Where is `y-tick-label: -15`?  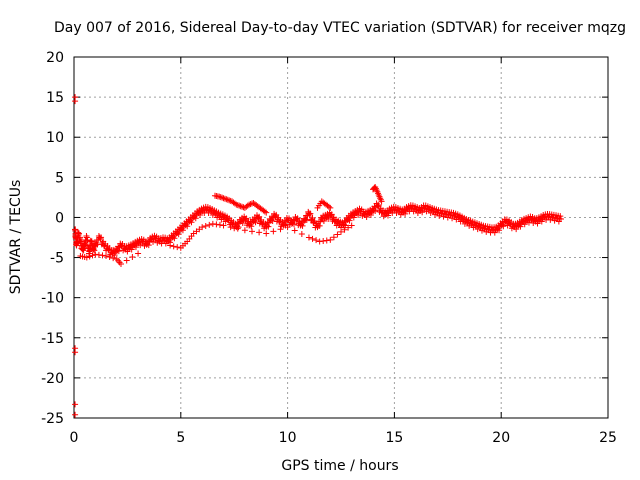 y-tick-label: -15 is located at coordinates (52, 339).